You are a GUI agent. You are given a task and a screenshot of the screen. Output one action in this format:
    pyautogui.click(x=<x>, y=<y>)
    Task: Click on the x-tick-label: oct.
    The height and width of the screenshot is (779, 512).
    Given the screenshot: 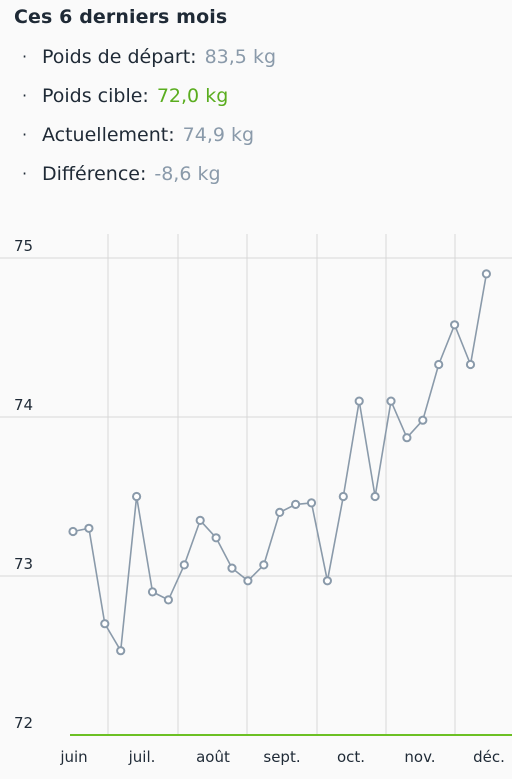 What is the action you would take?
    pyautogui.click(x=351, y=757)
    